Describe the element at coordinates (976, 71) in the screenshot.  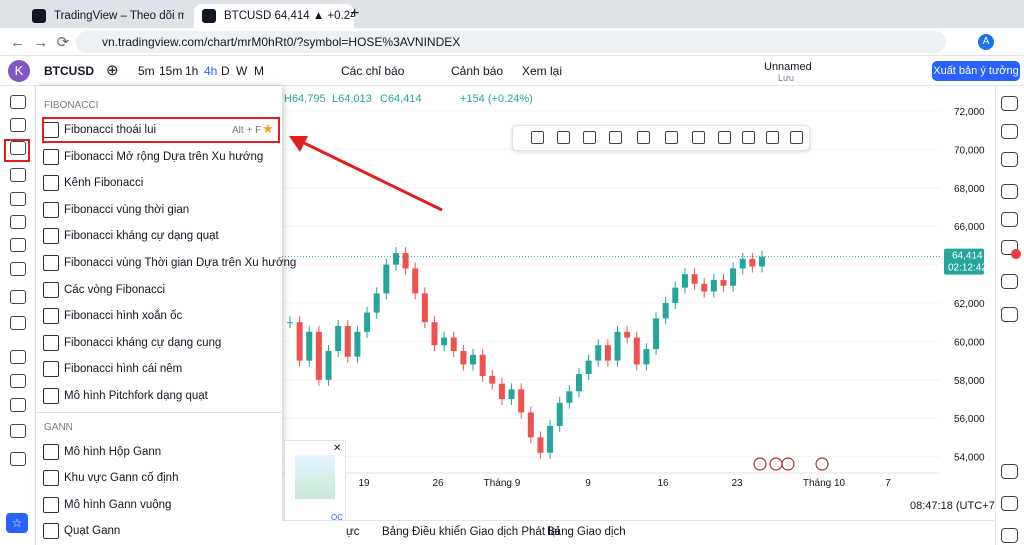
I see `publish-button: Xuất bản ý tưởng` at that location.